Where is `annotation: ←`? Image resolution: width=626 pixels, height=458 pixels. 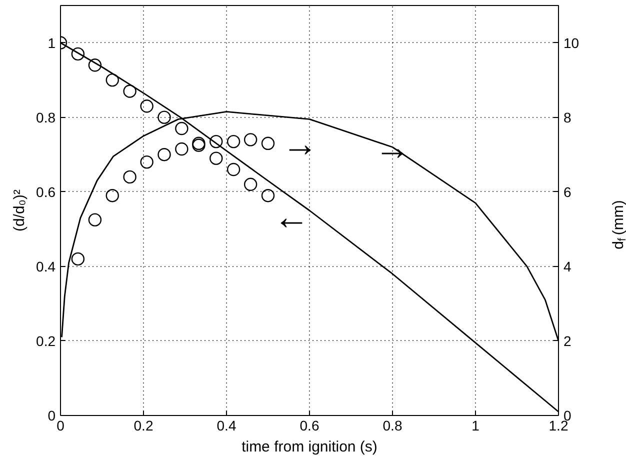 annotation: ← is located at coordinates (292, 216).